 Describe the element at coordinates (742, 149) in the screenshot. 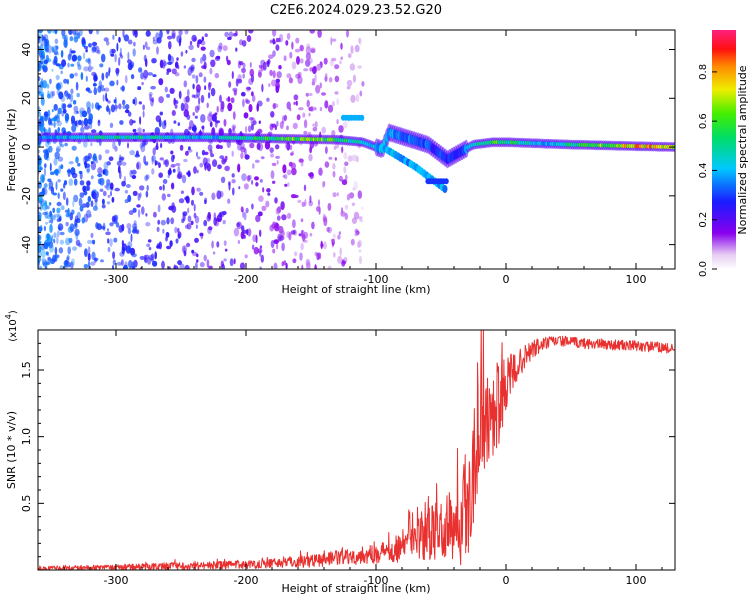

I see `colorbar-label: Normalized spectral amplitude` at that location.